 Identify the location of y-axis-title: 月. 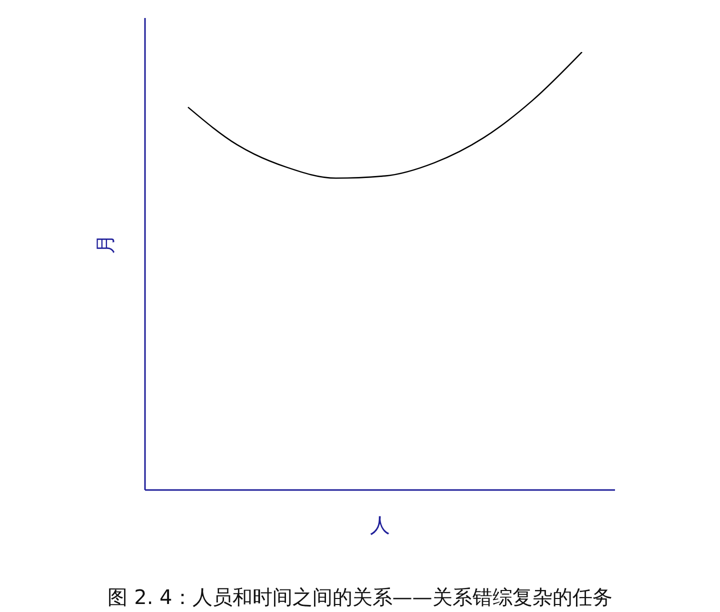
(105, 244).